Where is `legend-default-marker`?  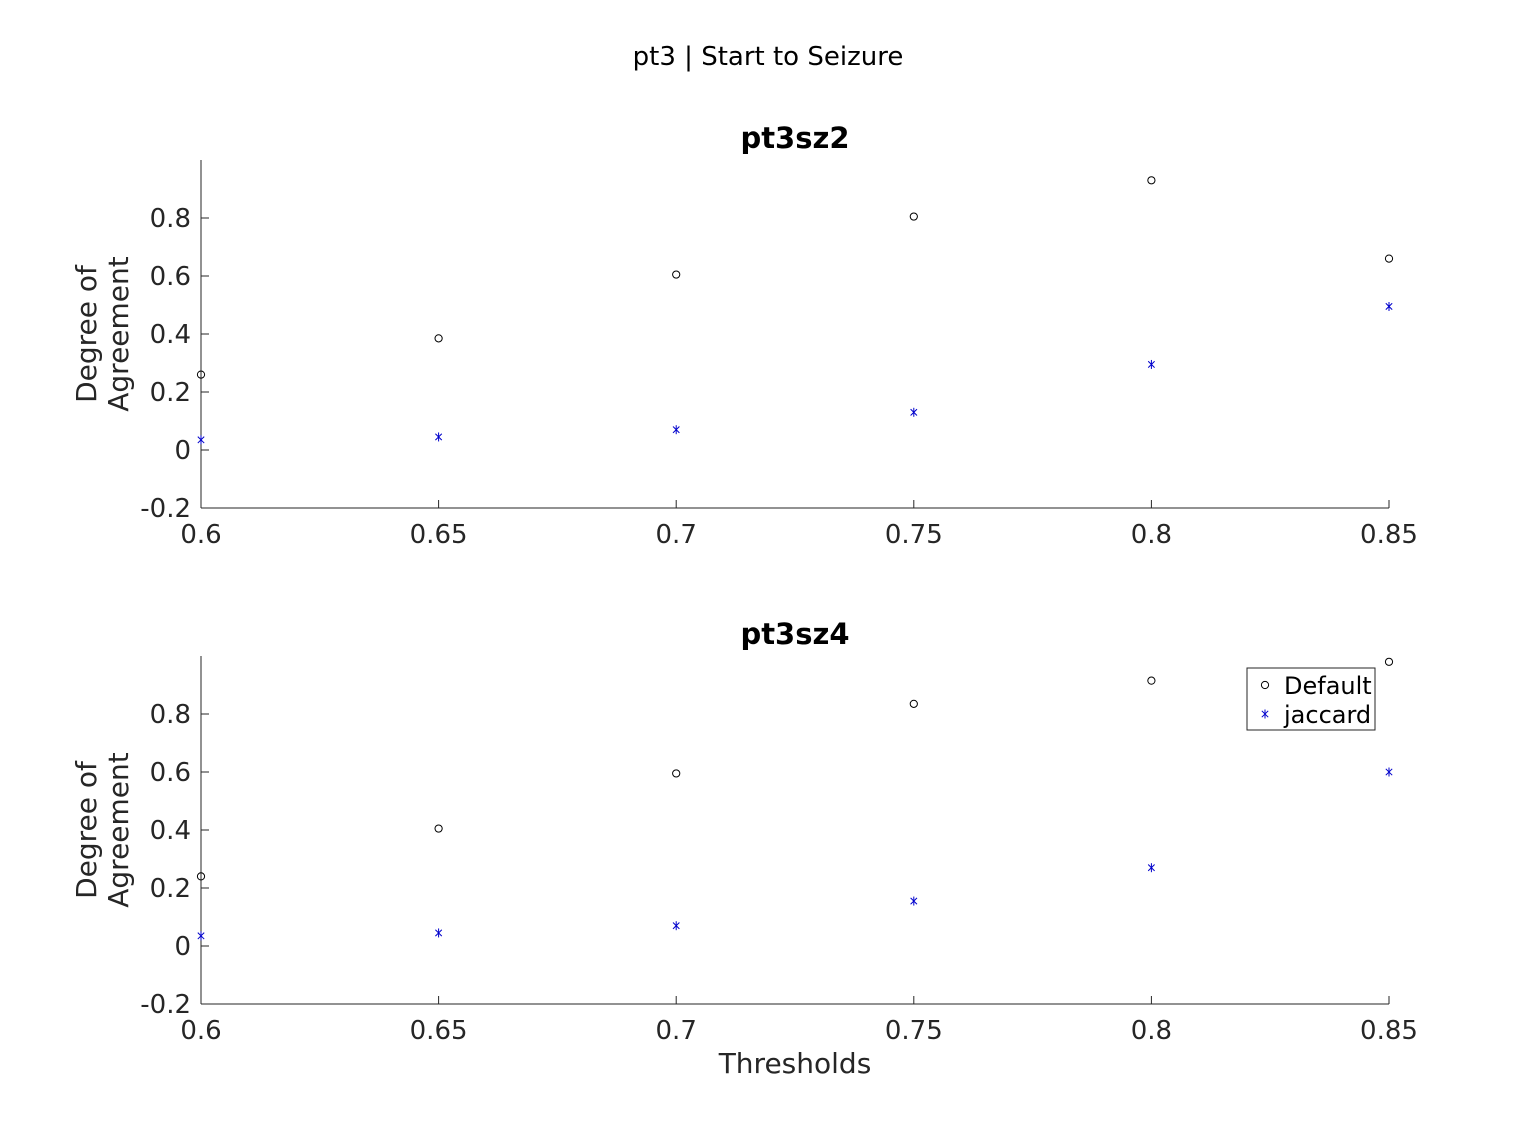
legend-default-marker is located at coordinates (1265, 685).